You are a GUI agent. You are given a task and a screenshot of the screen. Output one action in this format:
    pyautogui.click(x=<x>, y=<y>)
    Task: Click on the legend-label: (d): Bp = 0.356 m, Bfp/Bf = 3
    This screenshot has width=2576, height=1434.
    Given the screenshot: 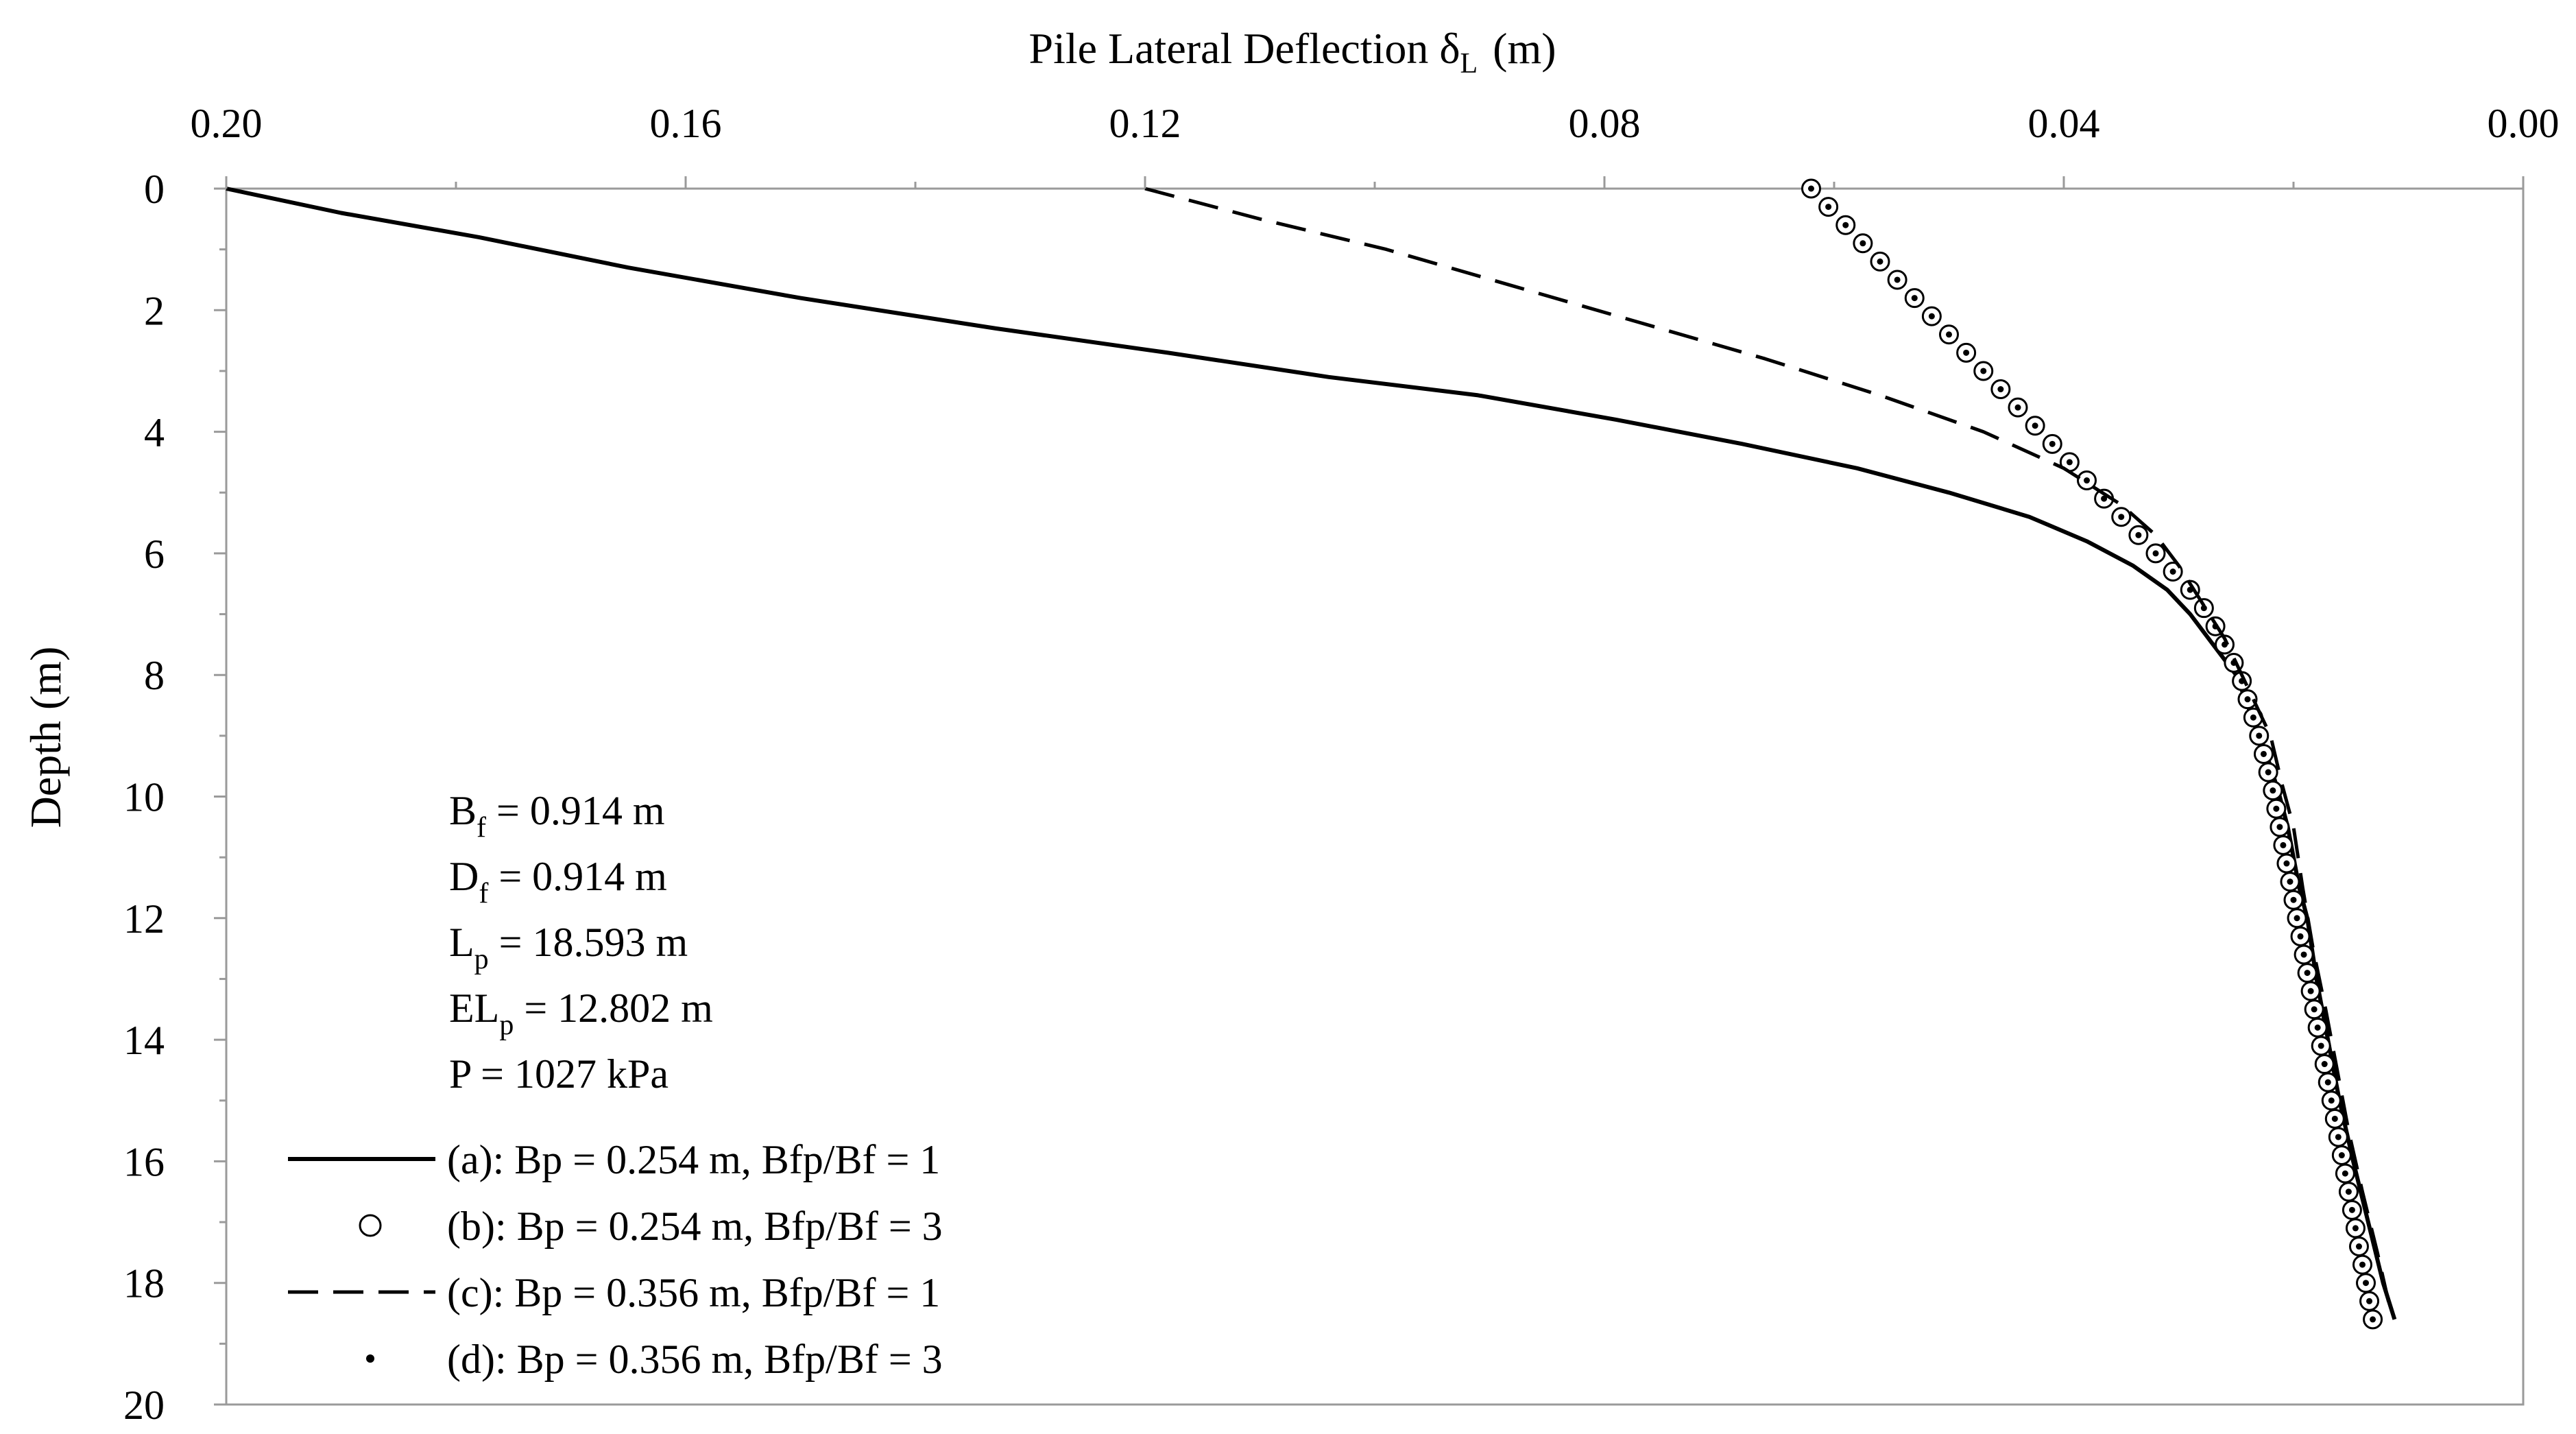 What is the action you would take?
    pyautogui.click(x=695, y=1359)
    